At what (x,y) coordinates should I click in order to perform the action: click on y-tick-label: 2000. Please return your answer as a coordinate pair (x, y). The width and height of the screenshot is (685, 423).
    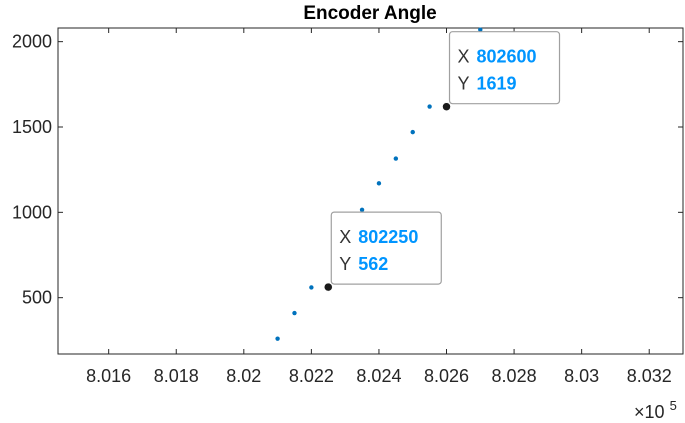
    Looking at the image, I should click on (32, 42).